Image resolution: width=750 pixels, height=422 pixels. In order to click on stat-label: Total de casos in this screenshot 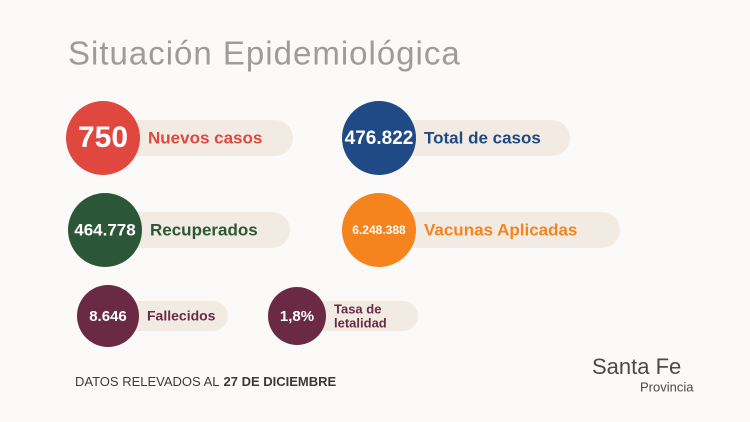, I will do `click(482, 137)`.